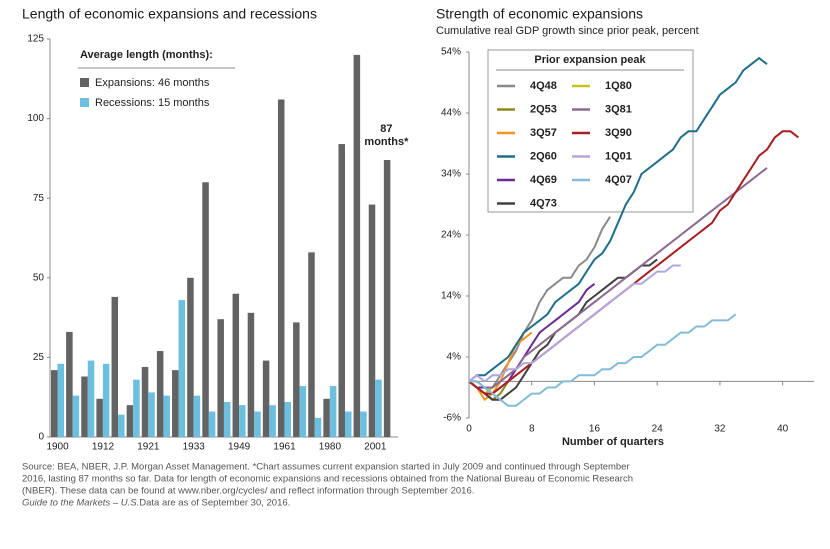  What do you see at coordinates (375, 447) in the screenshot?
I see `x-tick-label: 2001` at bounding box center [375, 447].